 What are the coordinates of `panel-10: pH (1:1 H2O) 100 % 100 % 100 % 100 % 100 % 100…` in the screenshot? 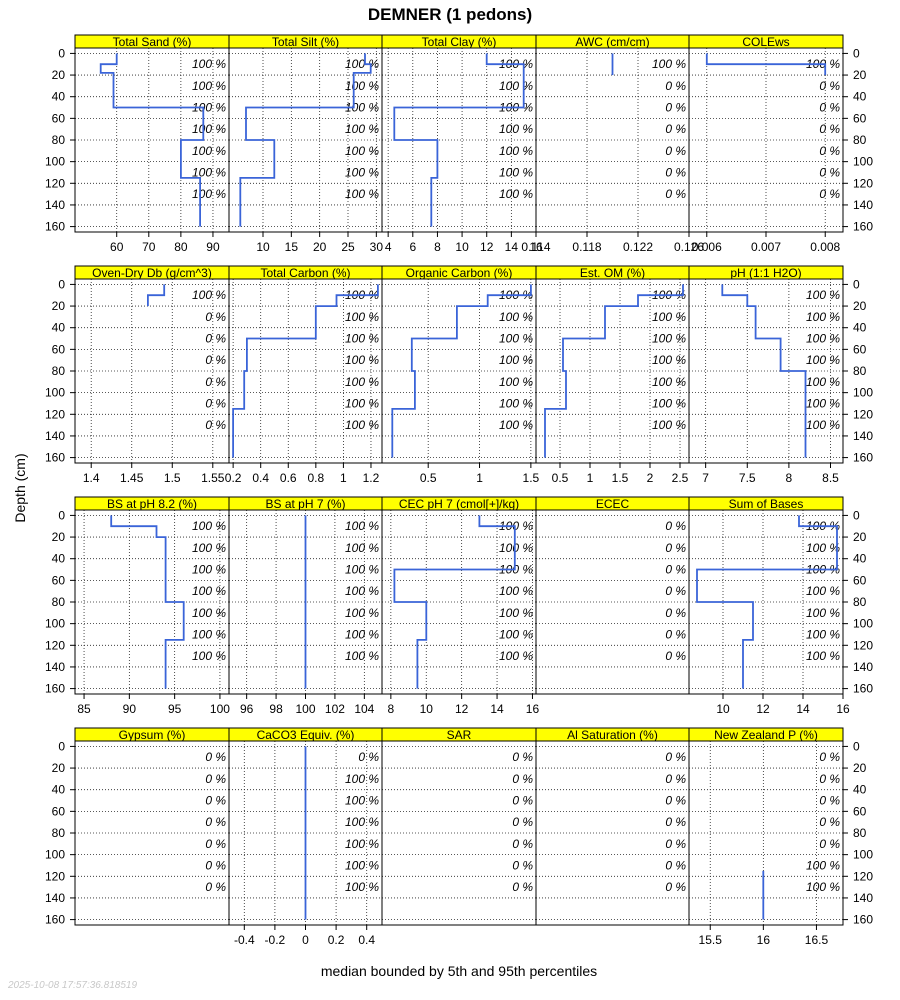 It's located at (766, 375).